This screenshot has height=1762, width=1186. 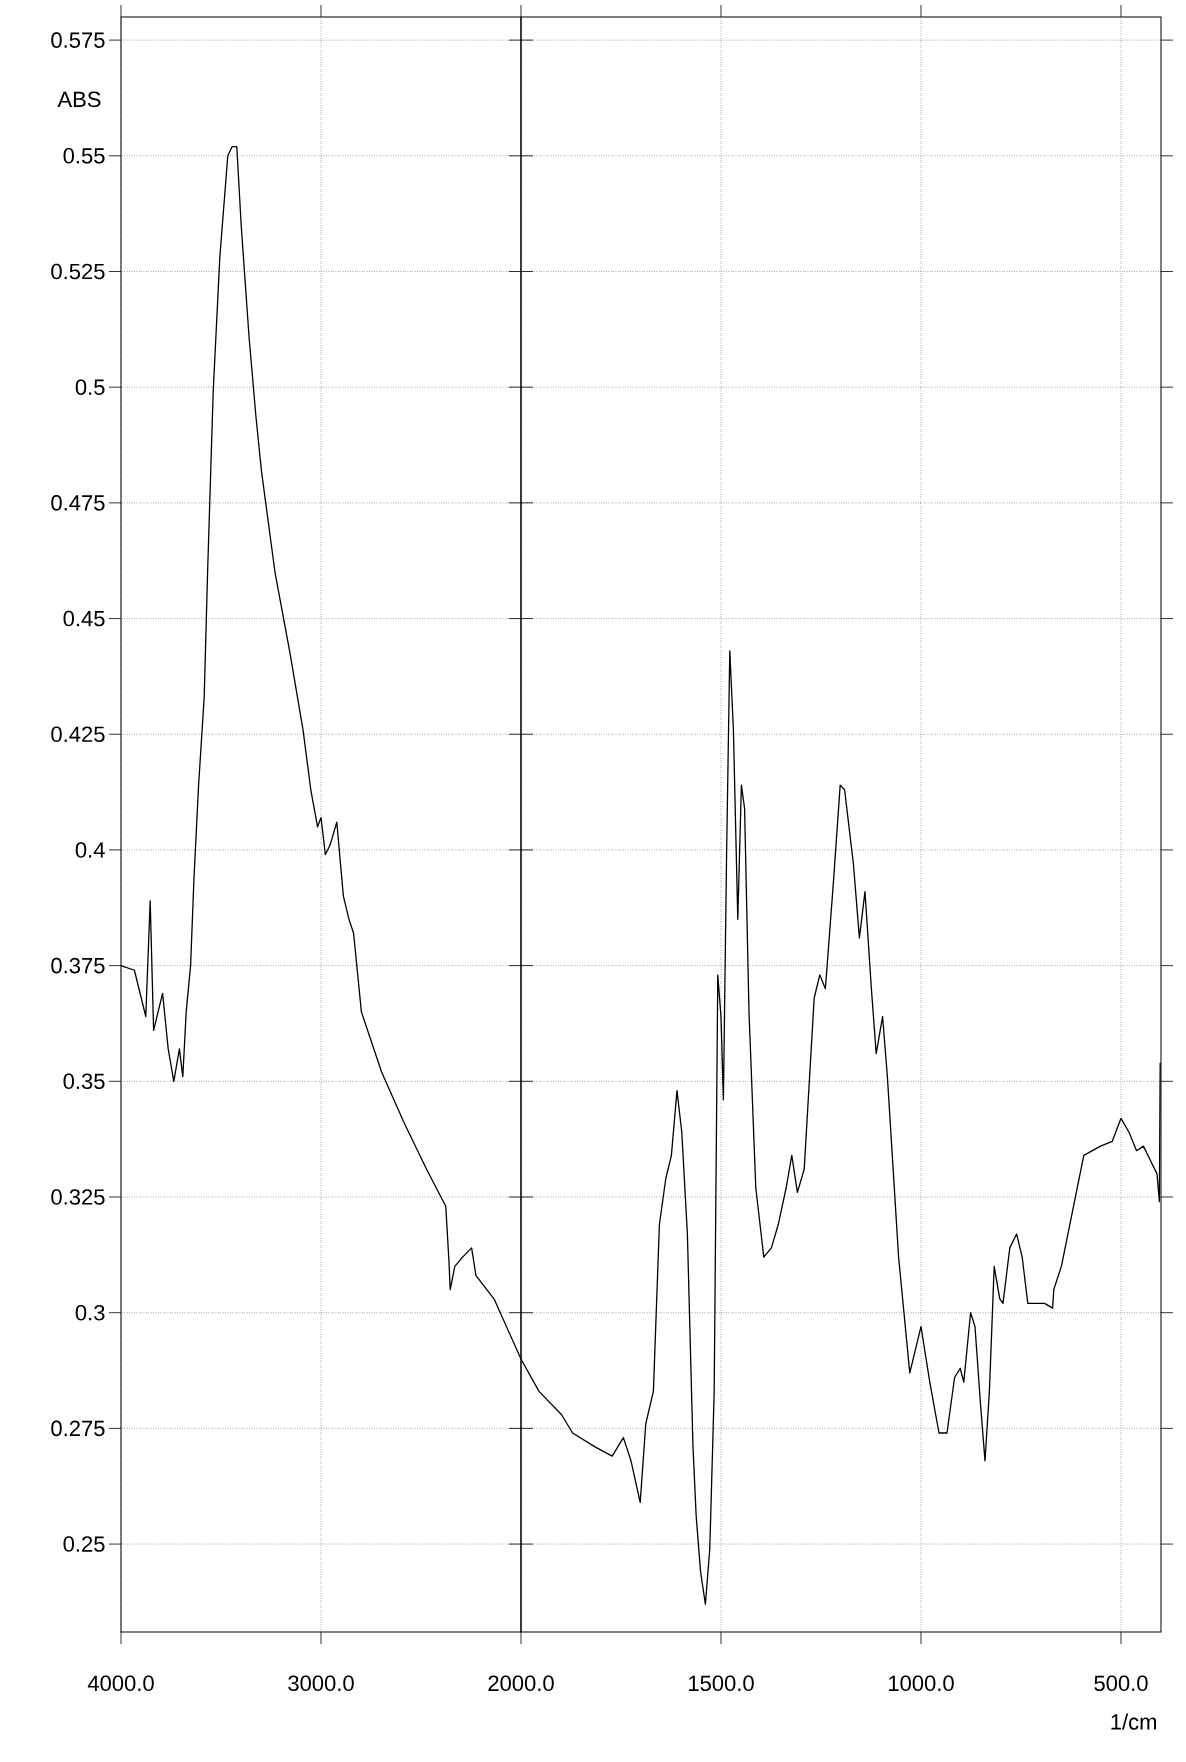 I want to click on y-tick-label: 0.425, so click(x=78, y=734).